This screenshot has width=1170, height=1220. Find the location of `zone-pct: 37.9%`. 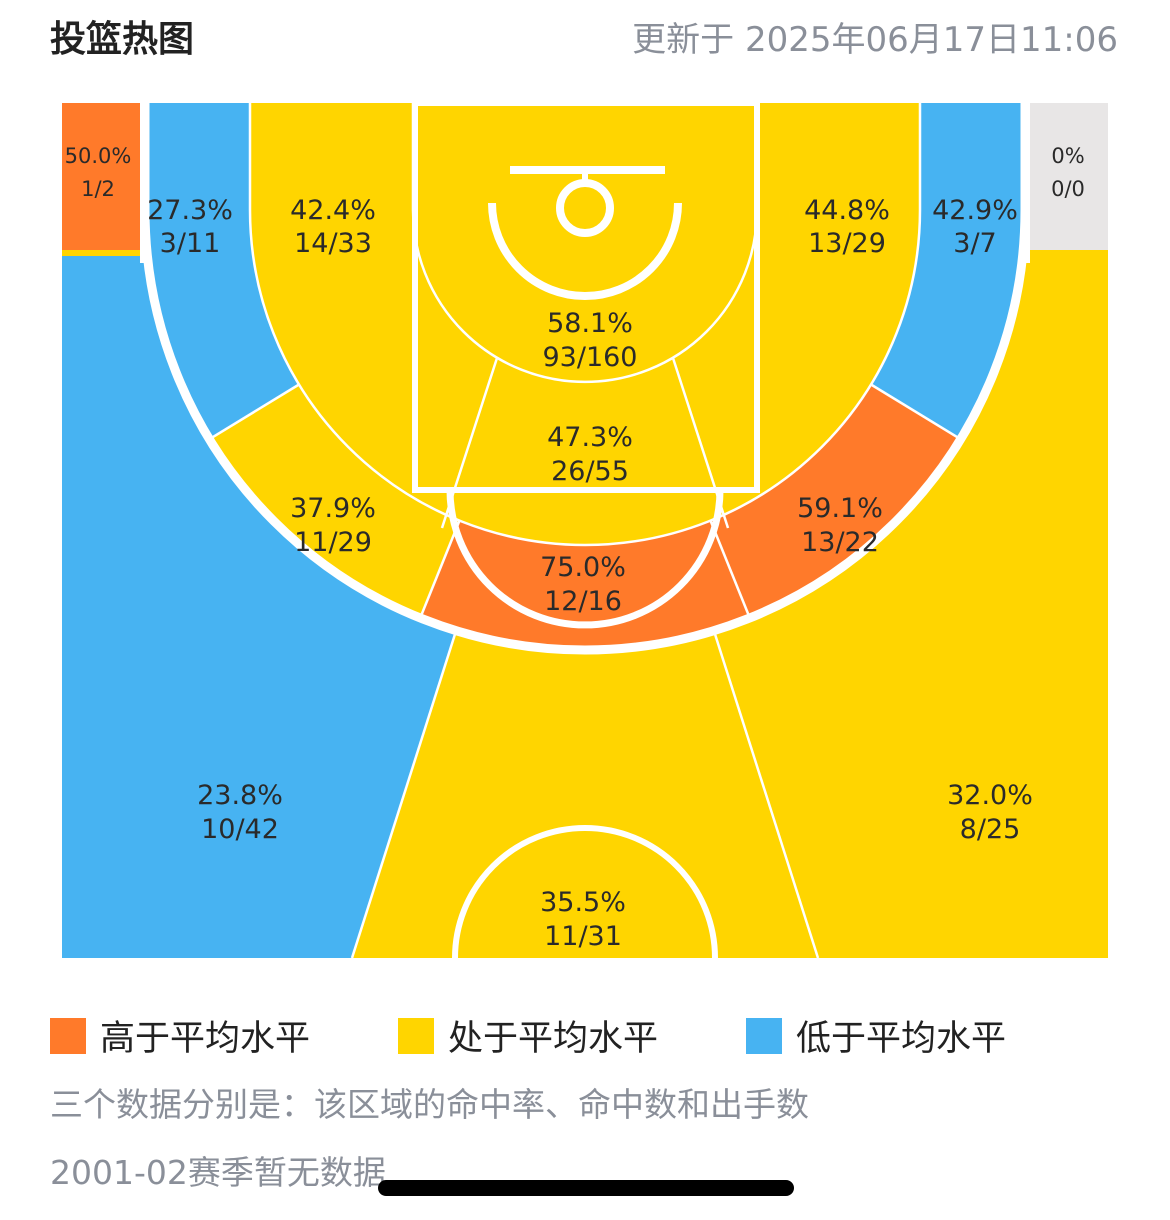

zone-pct: 37.9% is located at coordinates (333, 508).